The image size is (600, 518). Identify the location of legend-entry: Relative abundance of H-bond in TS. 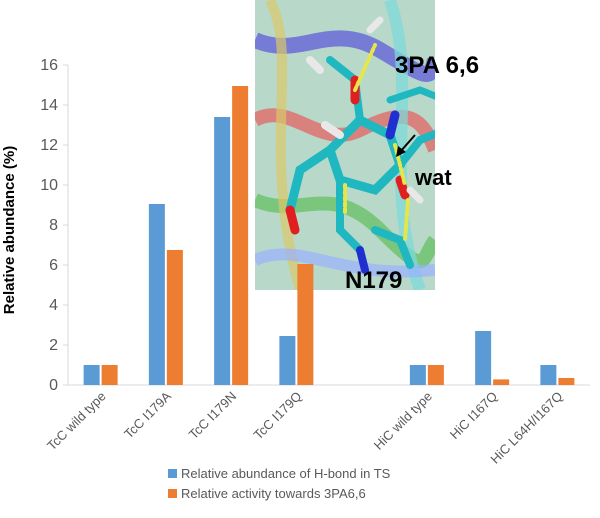
(286, 473).